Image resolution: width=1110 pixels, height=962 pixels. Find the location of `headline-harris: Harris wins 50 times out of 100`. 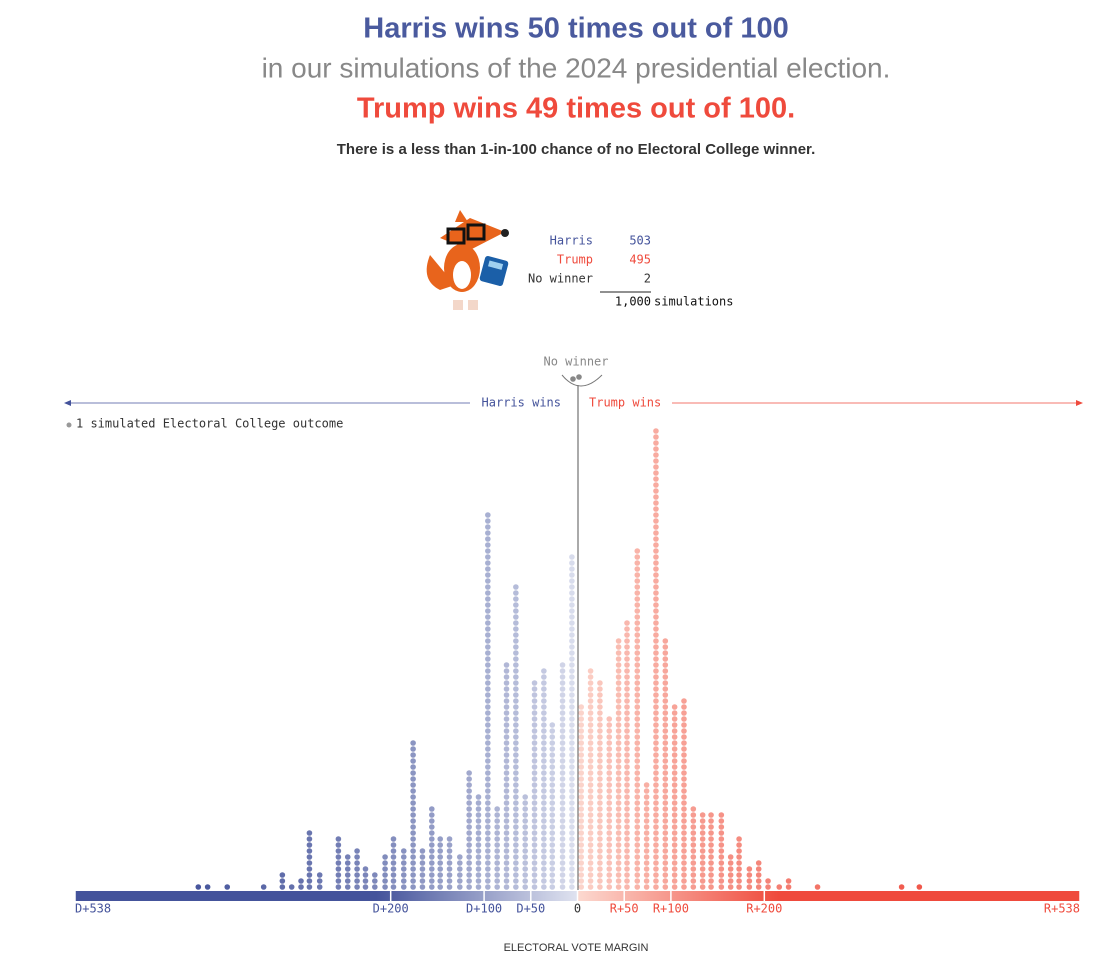

headline-harris: Harris wins 50 times out of 100 is located at coordinates (575, 29).